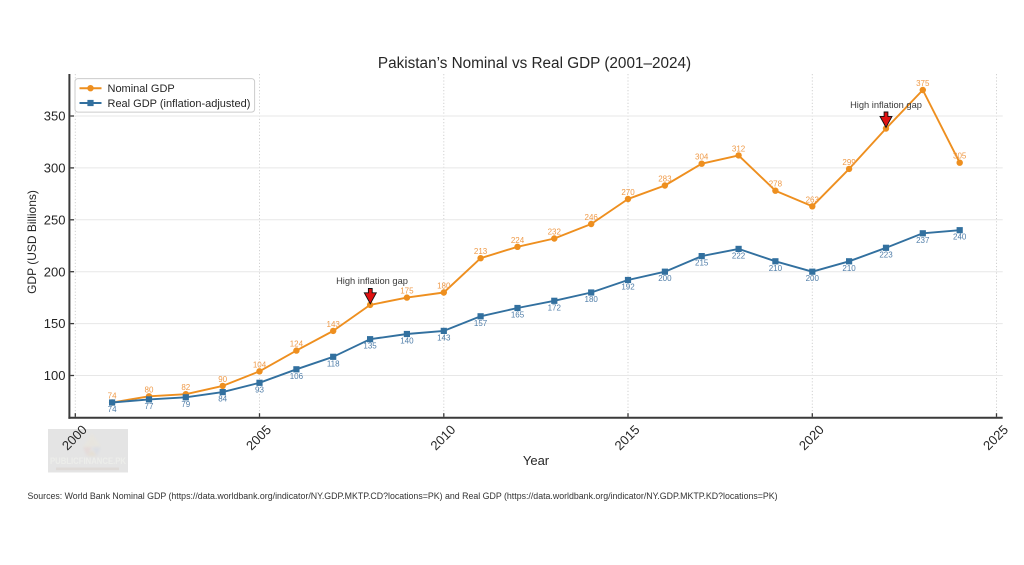  What do you see at coordinates (739, 148) in the screenshot?
I see `svg-text: 312` at bounding box center [739, 148].